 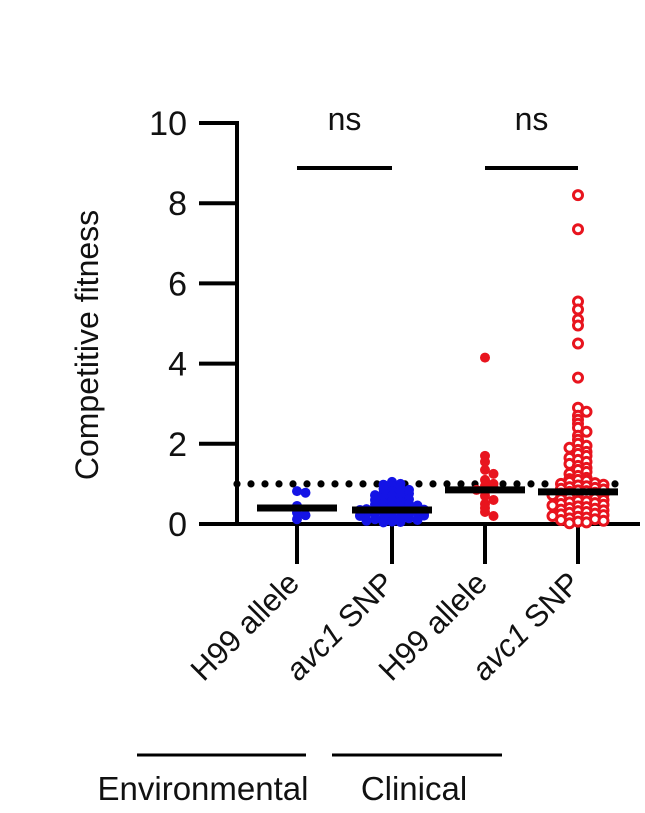 I want to click on y-tick-label: 0, so click(x=177, y=525).